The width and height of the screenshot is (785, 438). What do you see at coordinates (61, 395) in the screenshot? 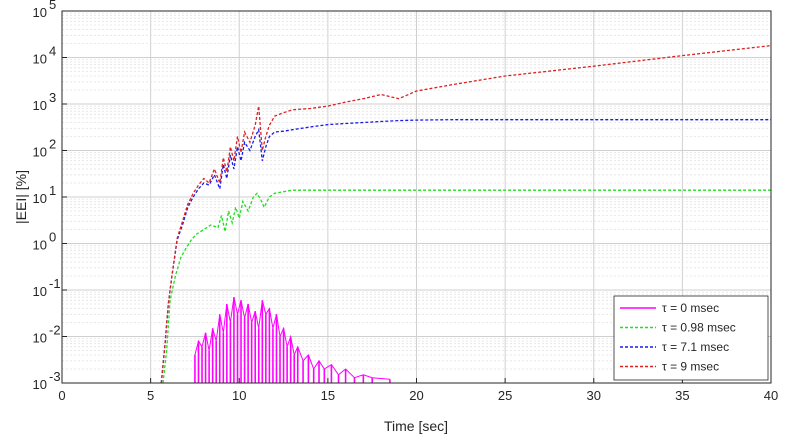
I see `x-tick-label: 0` at bounding box center [61, 395].